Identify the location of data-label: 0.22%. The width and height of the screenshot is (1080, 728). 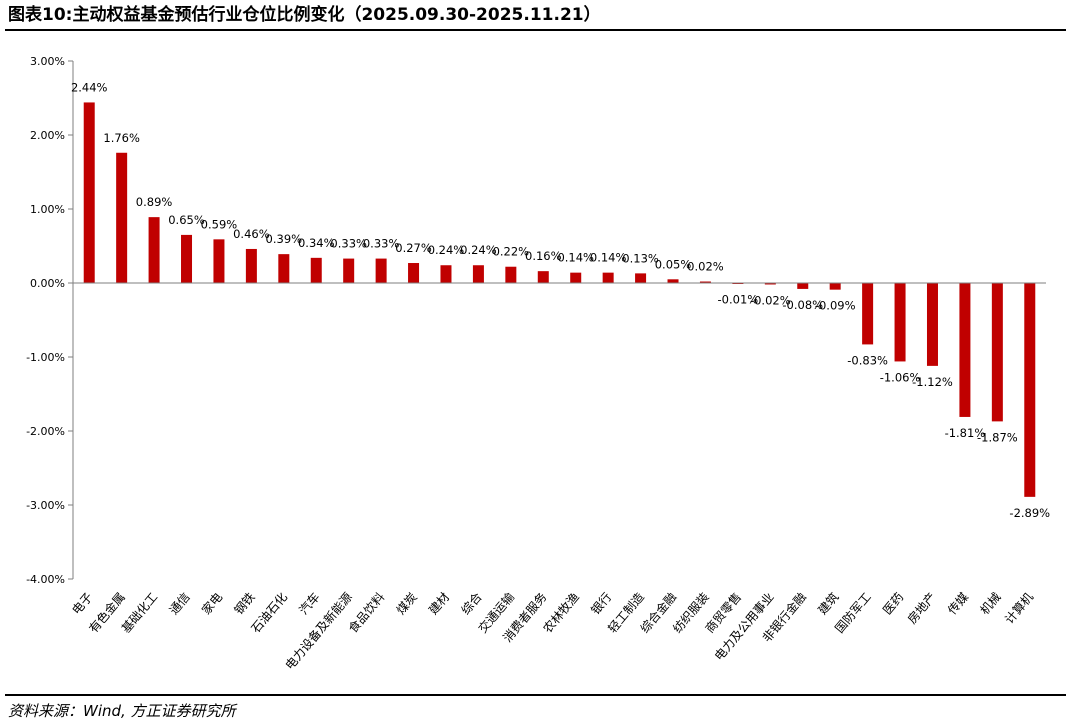
(511, 252).